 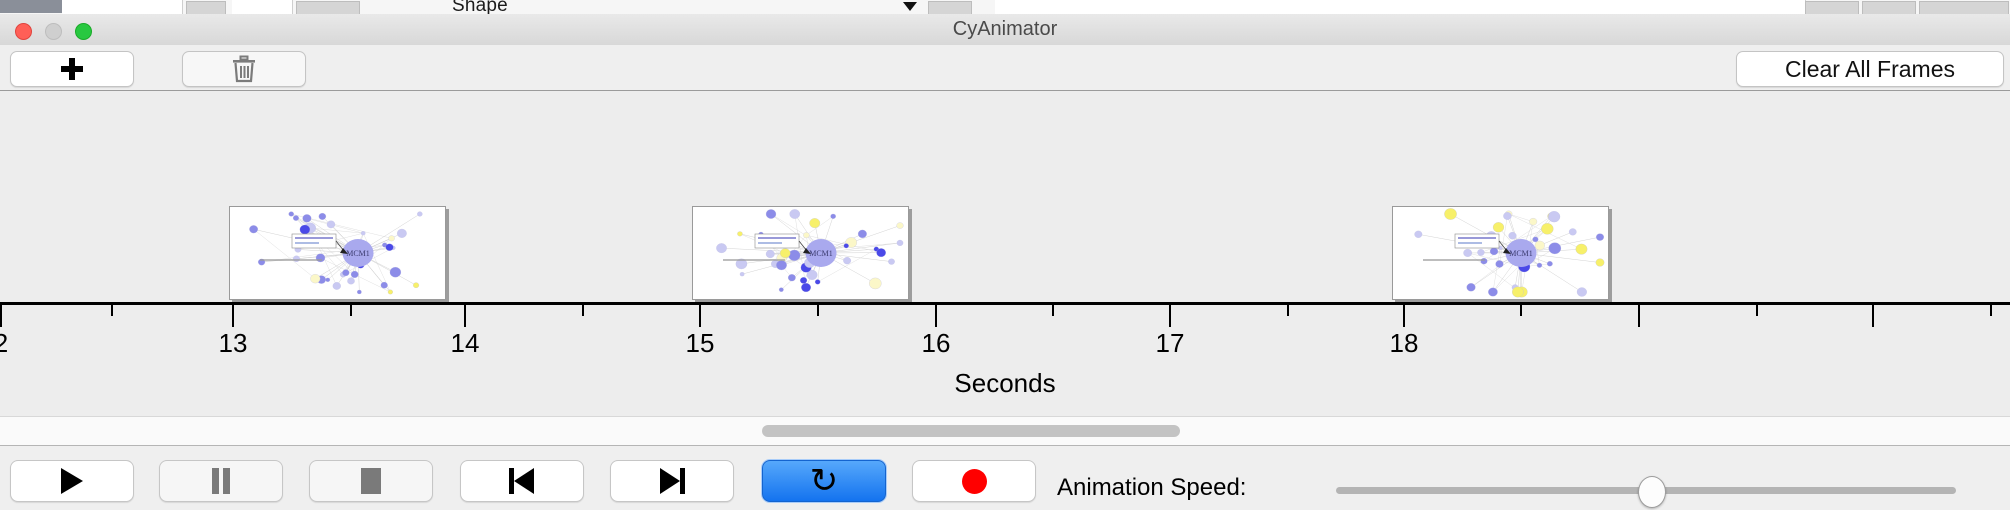 What do you see at coordinates (480, 7) in the screenshot?
I see `background-window-label: Shape` at bounding box center [480, 7].